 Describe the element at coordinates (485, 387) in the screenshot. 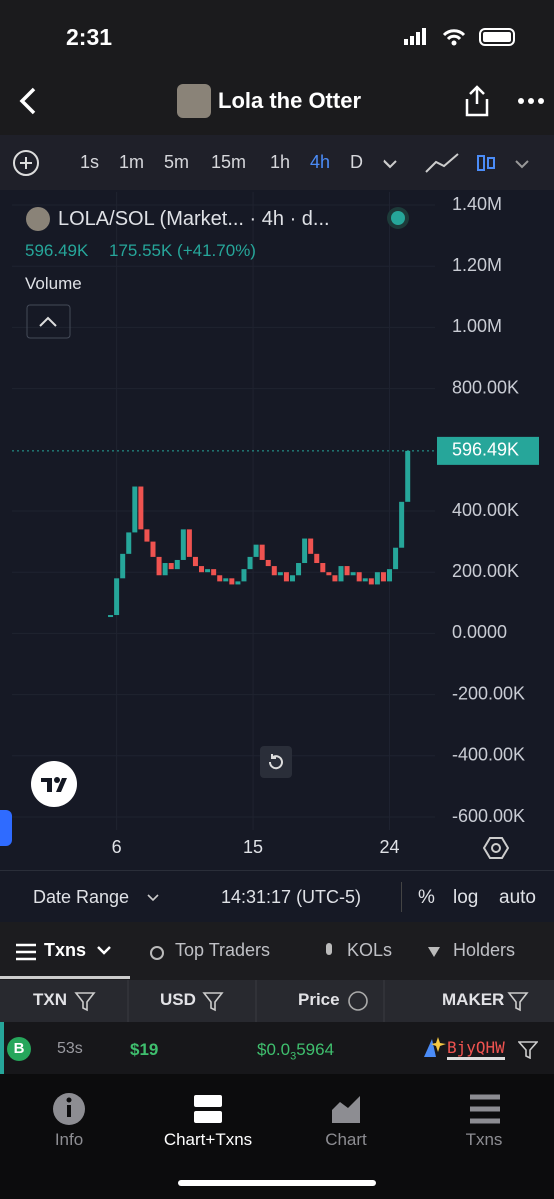

I see `y-tick-label: 800.00K` at that location.